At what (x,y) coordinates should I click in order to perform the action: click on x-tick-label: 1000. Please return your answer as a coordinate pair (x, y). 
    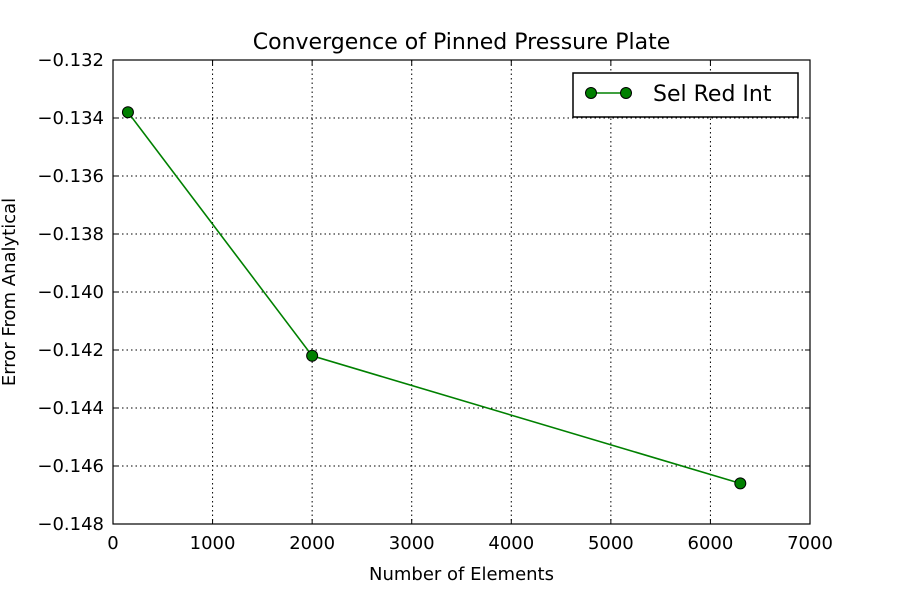
    Looking at the image, I should click on (213, 543).